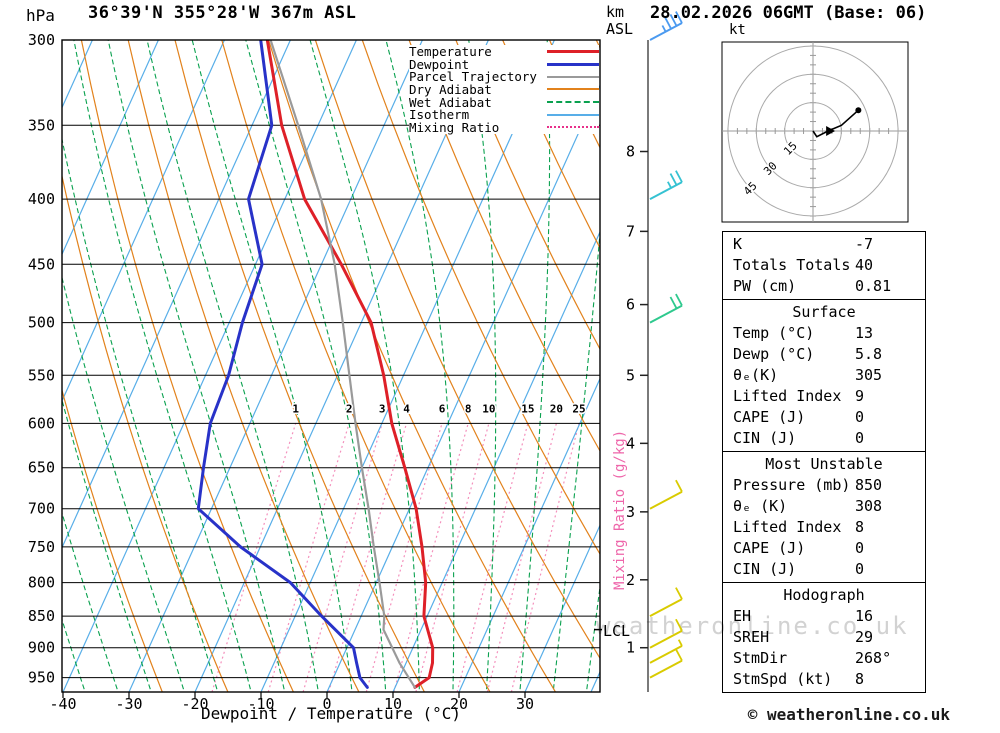  What do you see at coordinates (869, 506) in the screenshot?
I see `stat-value: 308` at bounding box center [869, 506].